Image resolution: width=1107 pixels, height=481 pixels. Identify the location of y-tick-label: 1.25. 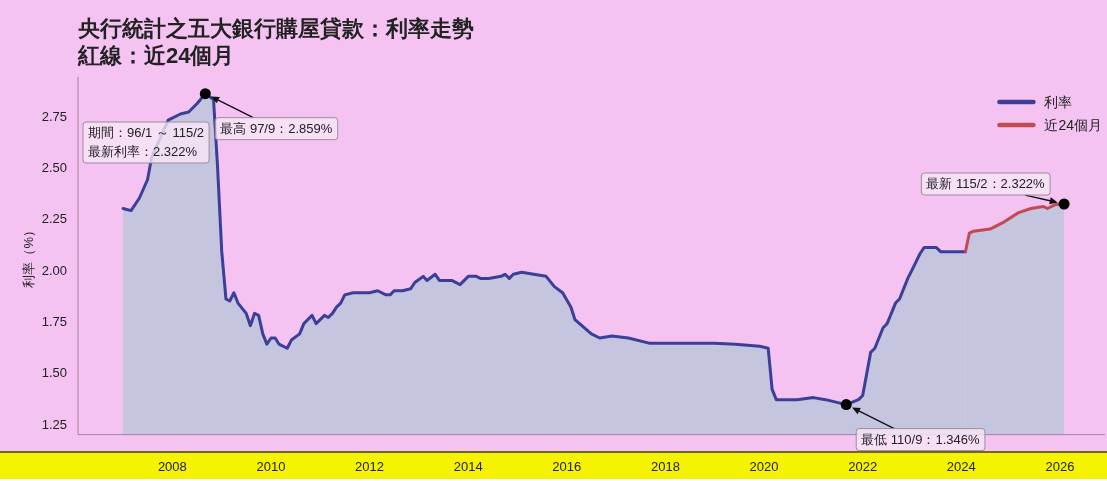
(54, 424).